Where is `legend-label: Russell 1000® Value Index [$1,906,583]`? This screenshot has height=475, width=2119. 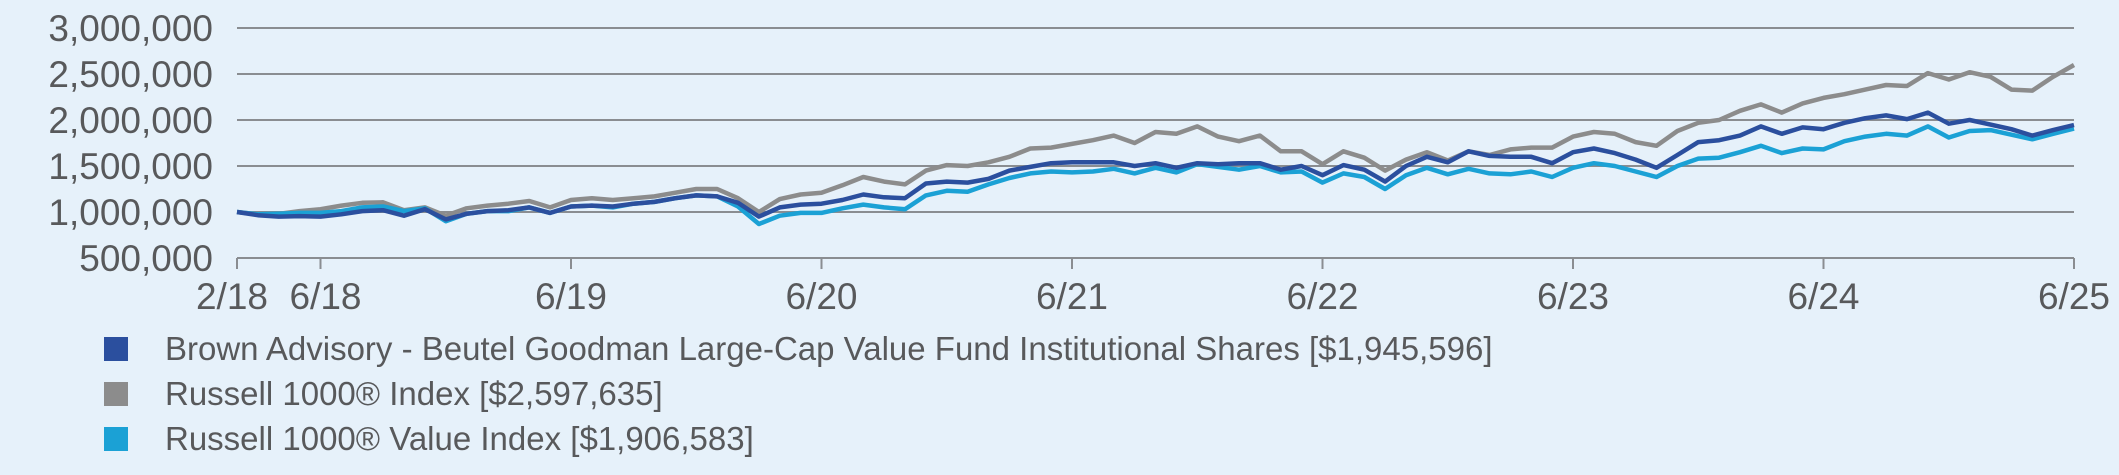
legend-label: Russell 1000® Value Index [$1,906,583] is located at coordinates (459, 438).